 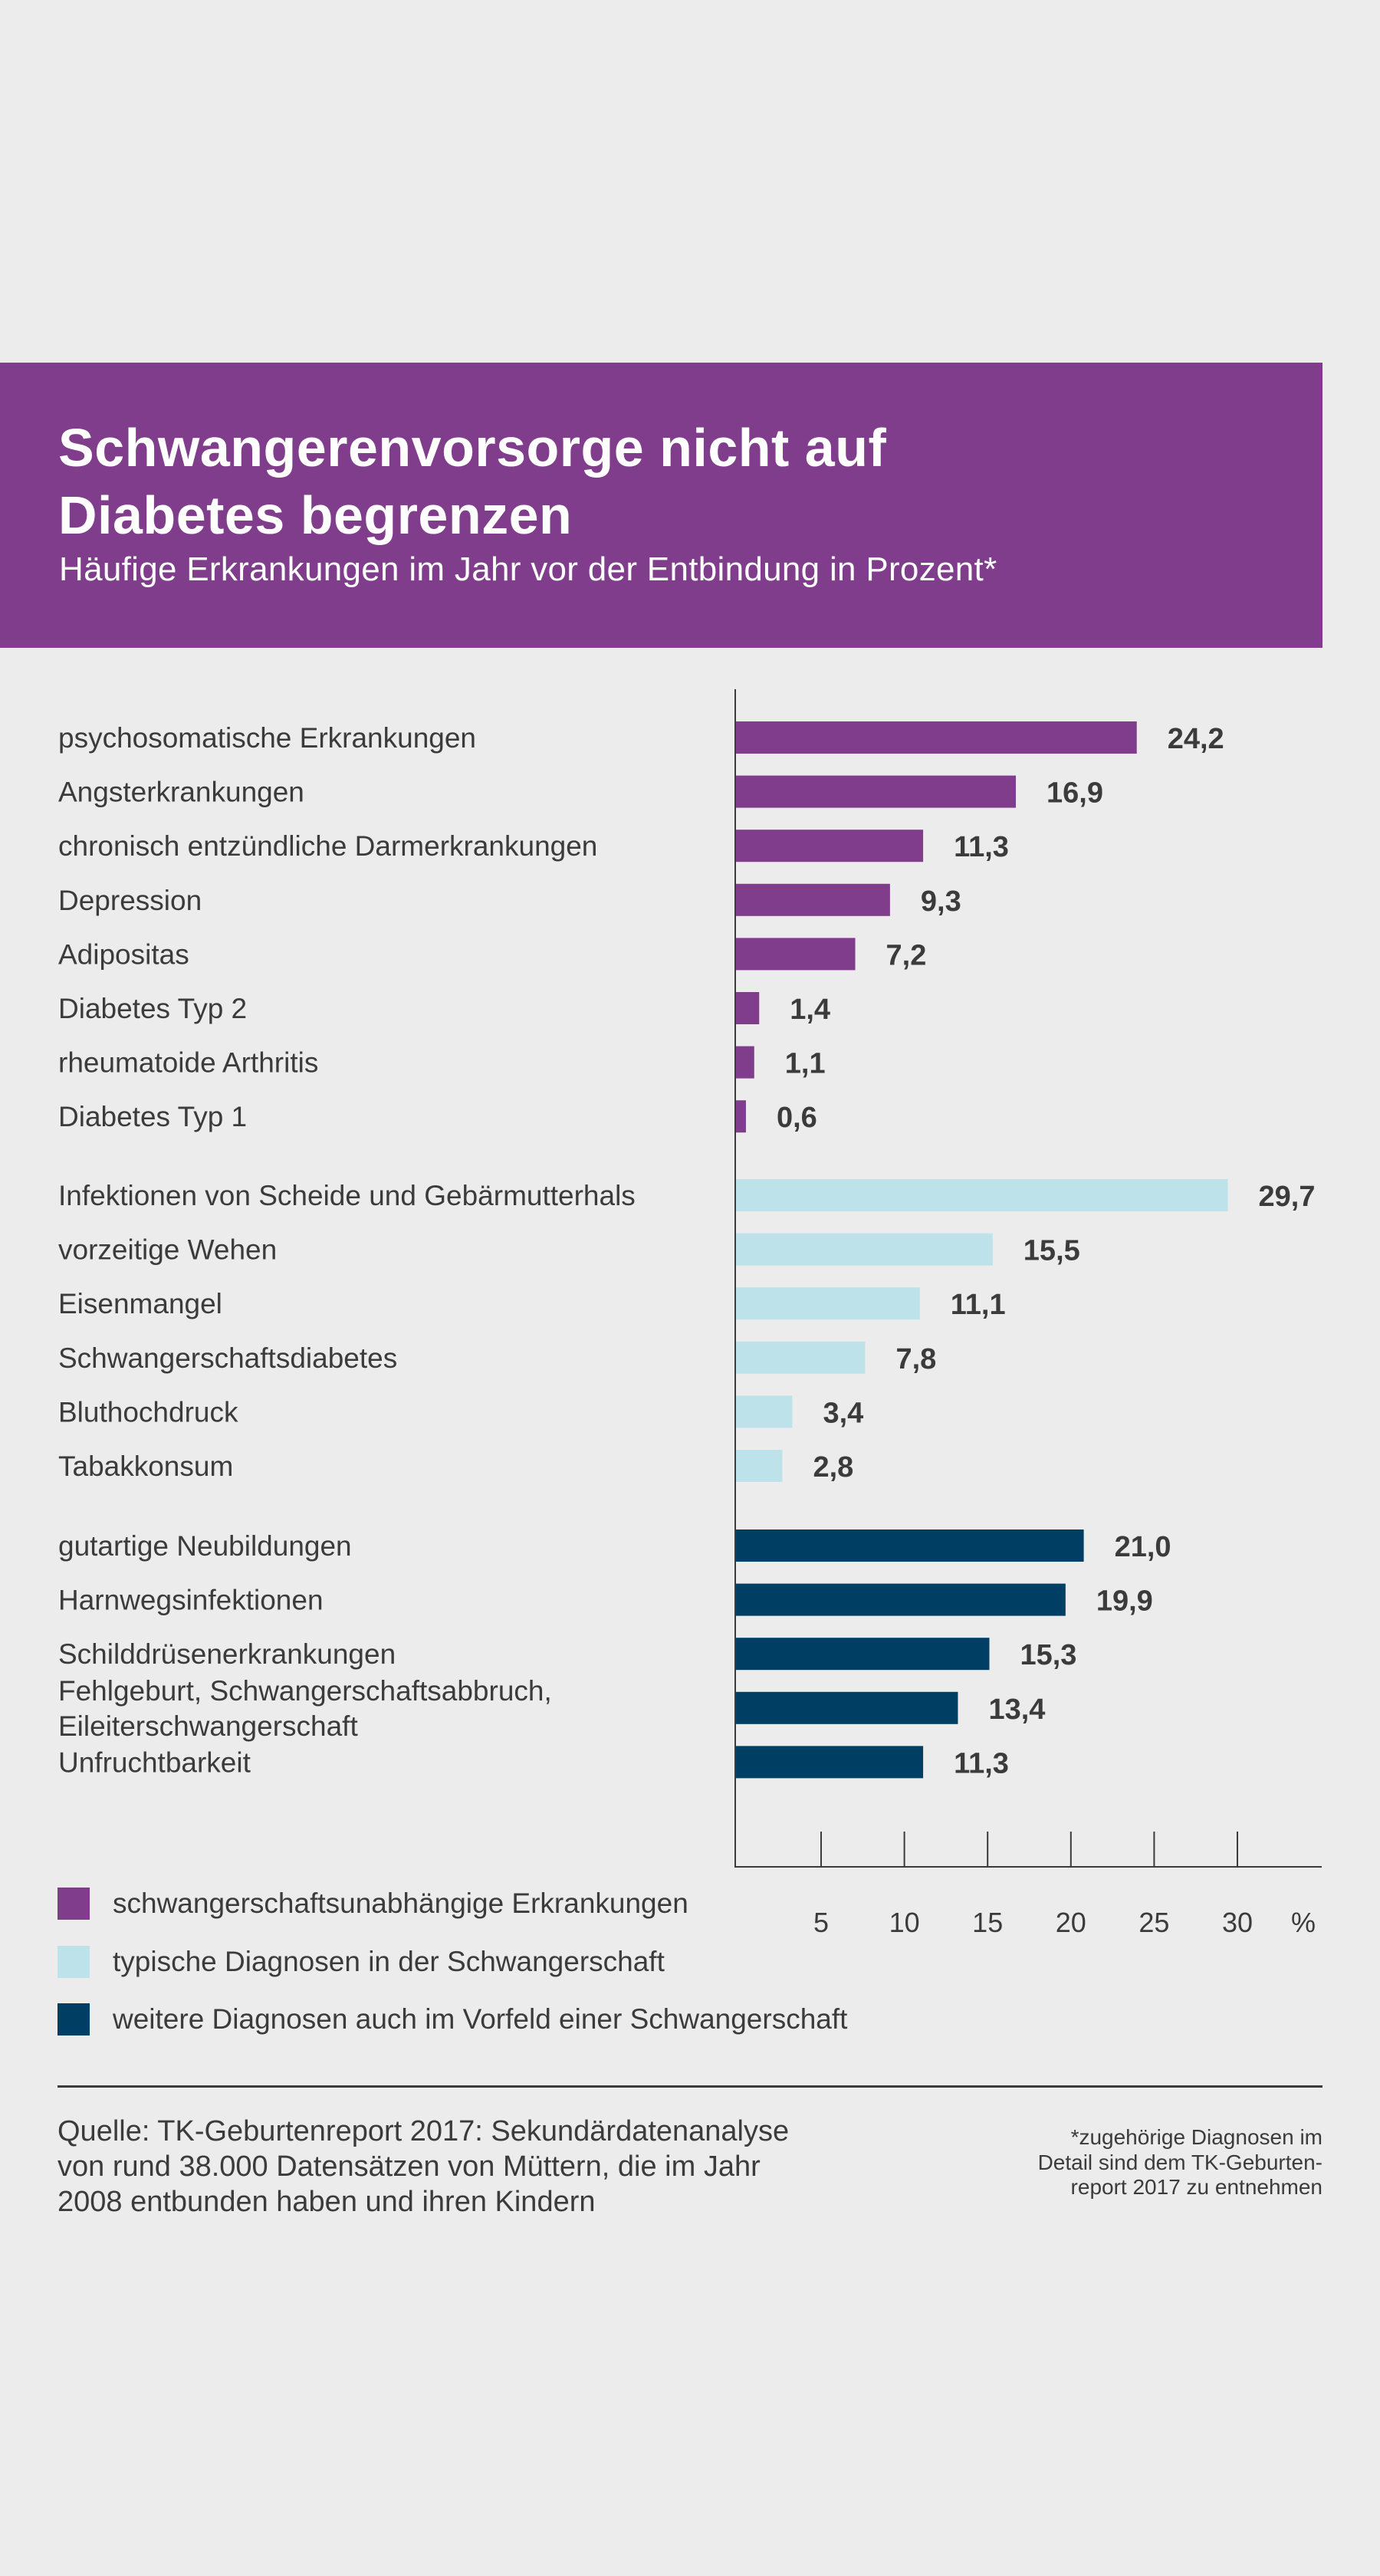 What do you see at coordinates (1153, 1923) in the screenshot?
I see `x-tick-label: 25` at bounding box center [1153, 1923].